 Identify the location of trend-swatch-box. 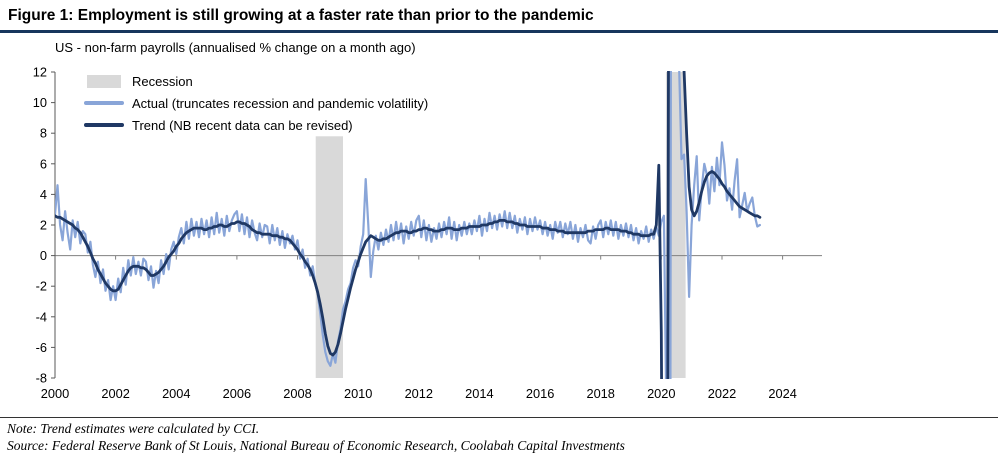
(104, 125).